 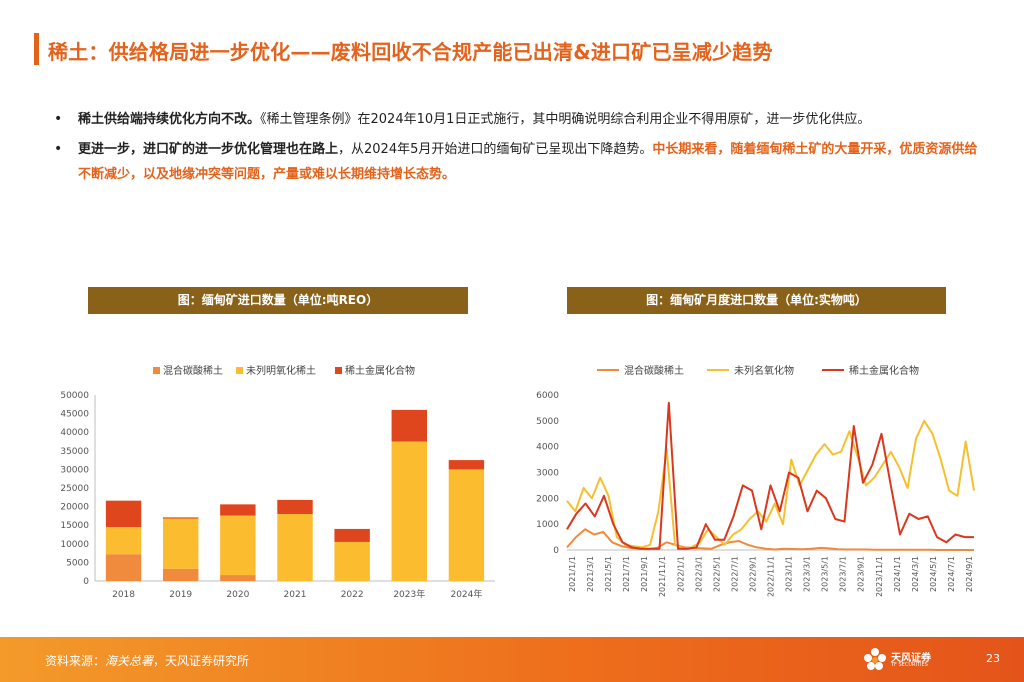 What do you see at coordinates (897, 574) in the screenshot?
I see `chart2-x-tick-label: 2024/1/1` at bounding box center [897, 574].